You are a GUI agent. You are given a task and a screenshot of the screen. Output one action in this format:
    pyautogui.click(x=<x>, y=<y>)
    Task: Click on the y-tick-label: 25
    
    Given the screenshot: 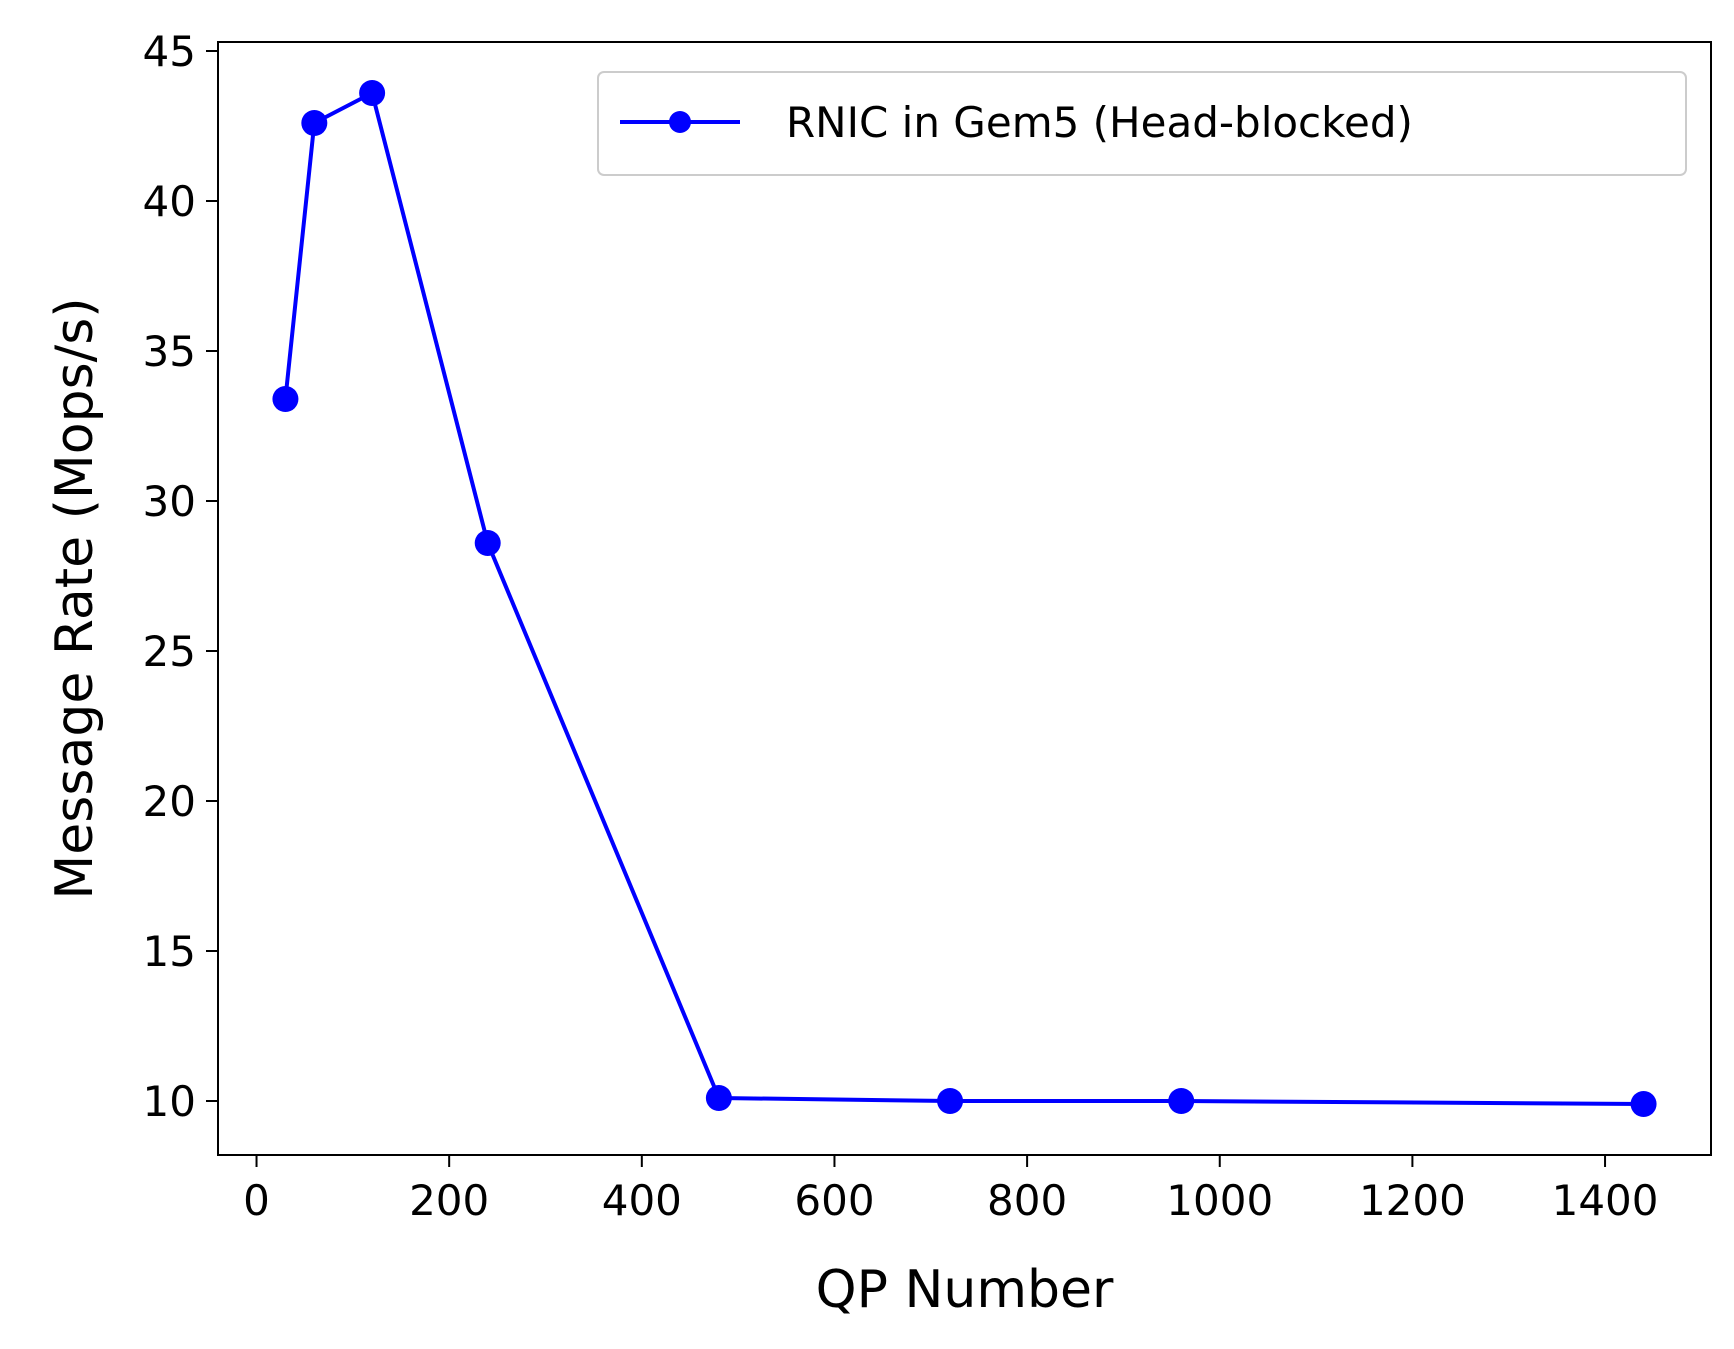 What is the action you would take?
    pyautogui.click(x=169, y=651)
    